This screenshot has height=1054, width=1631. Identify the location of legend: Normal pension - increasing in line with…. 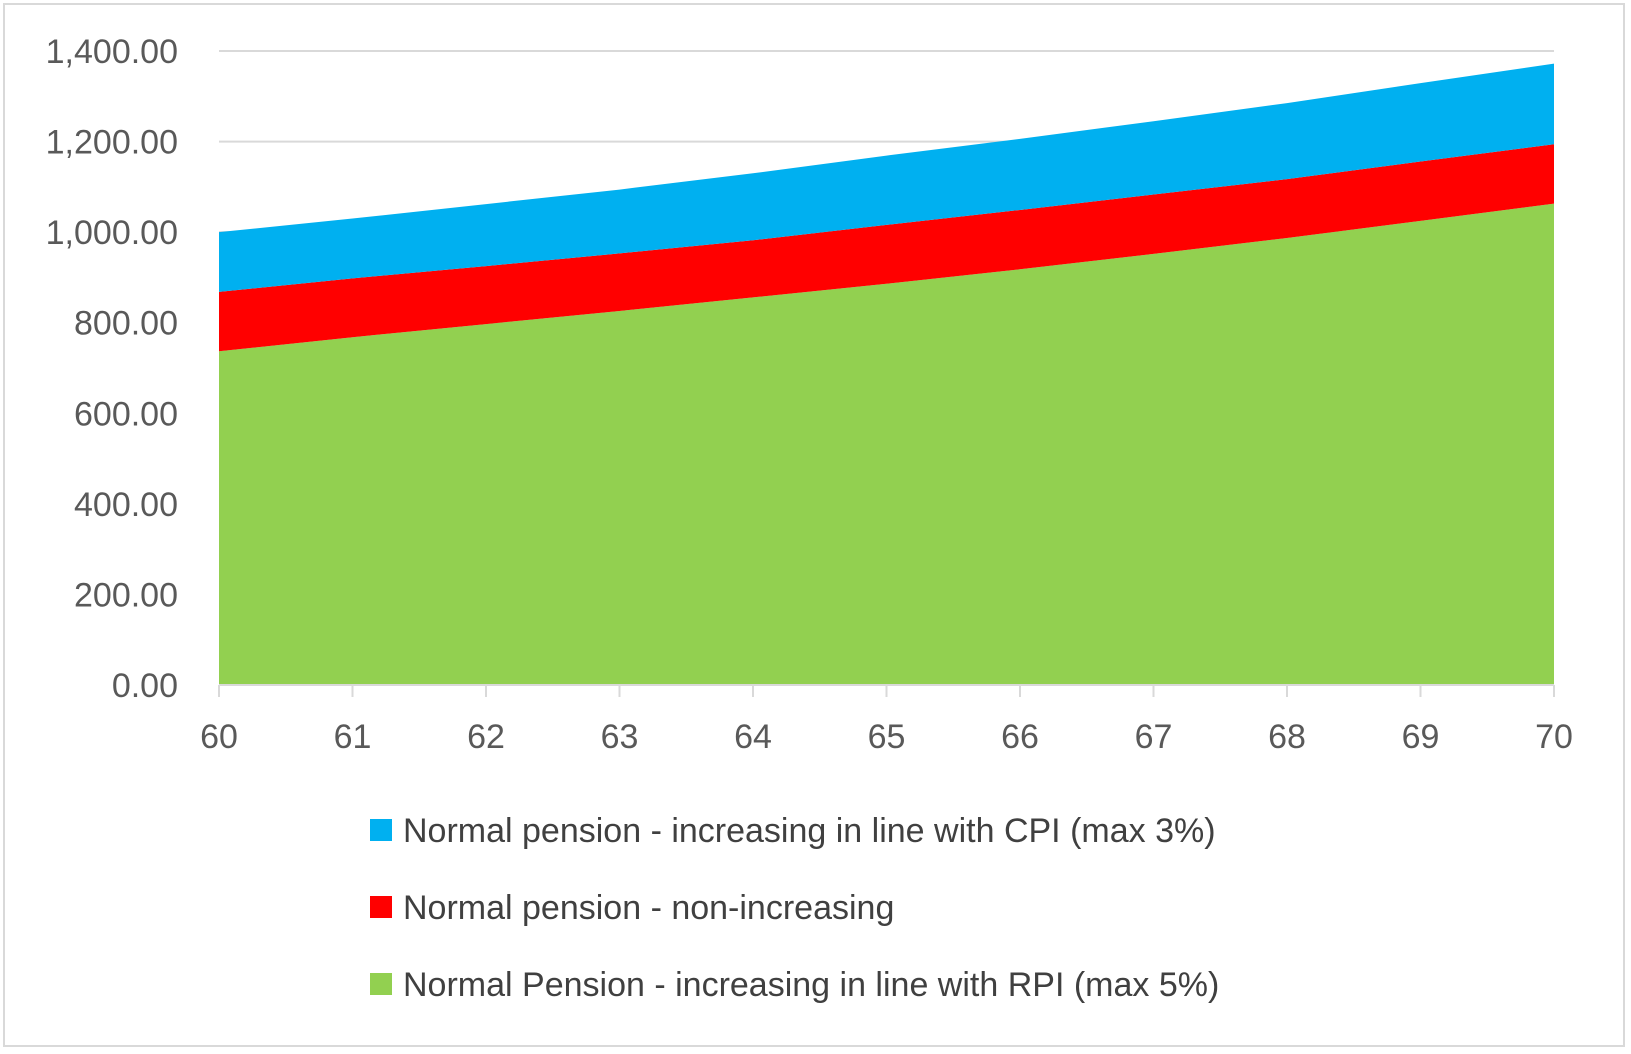
(794, 908).